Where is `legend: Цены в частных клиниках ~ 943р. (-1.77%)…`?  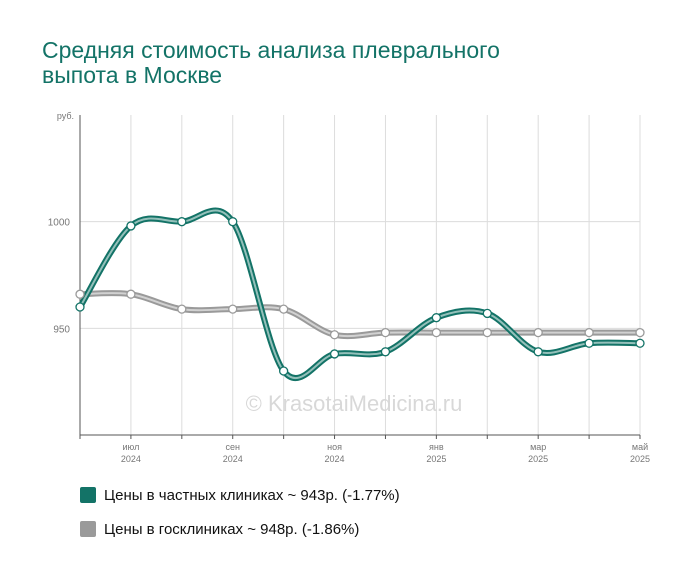
legend: Цены в частных клиниках ~ 943р. (-1.77%)… is located at coordinates (240, 512).